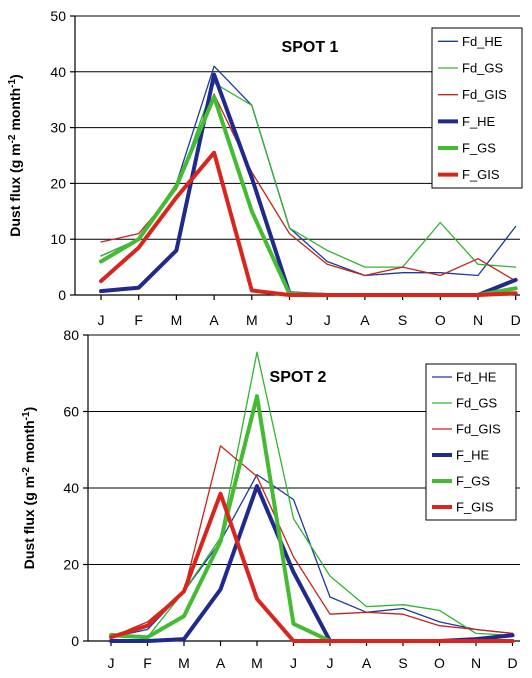  What do you see at coordinates (58, 128) in the screenshot?
I see `y-tick-label: 30` at bounding box center [58, 128].